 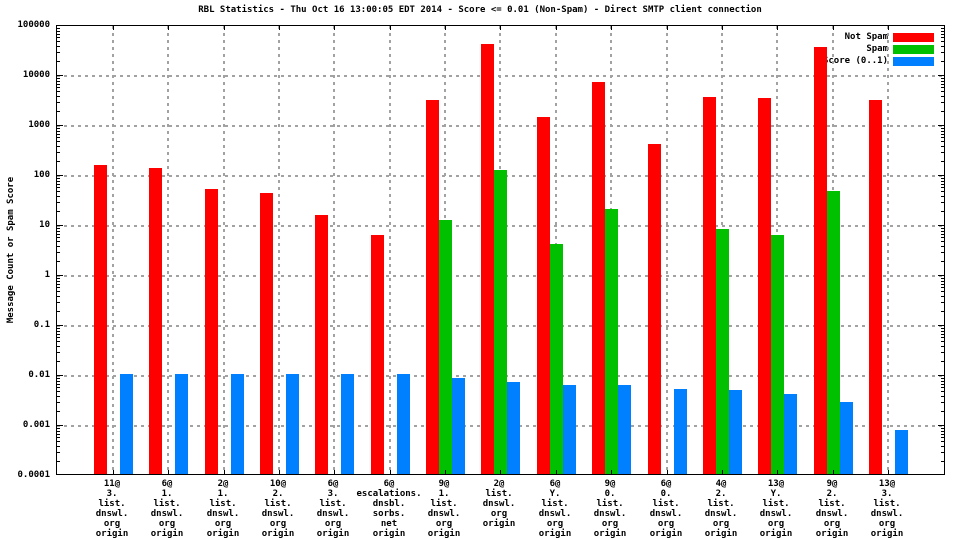 What do you see at coordinates (776, 509) in the screenshot?
I see `x-axis-label-12: 13@ Y. list. dnswl. org origin` at bounding box center [776, 509].